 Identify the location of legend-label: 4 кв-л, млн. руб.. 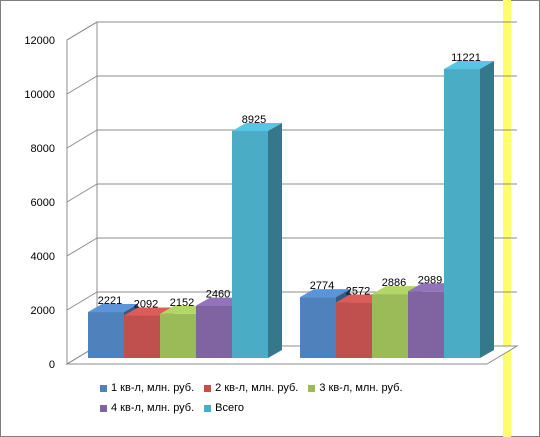
(153, 408).